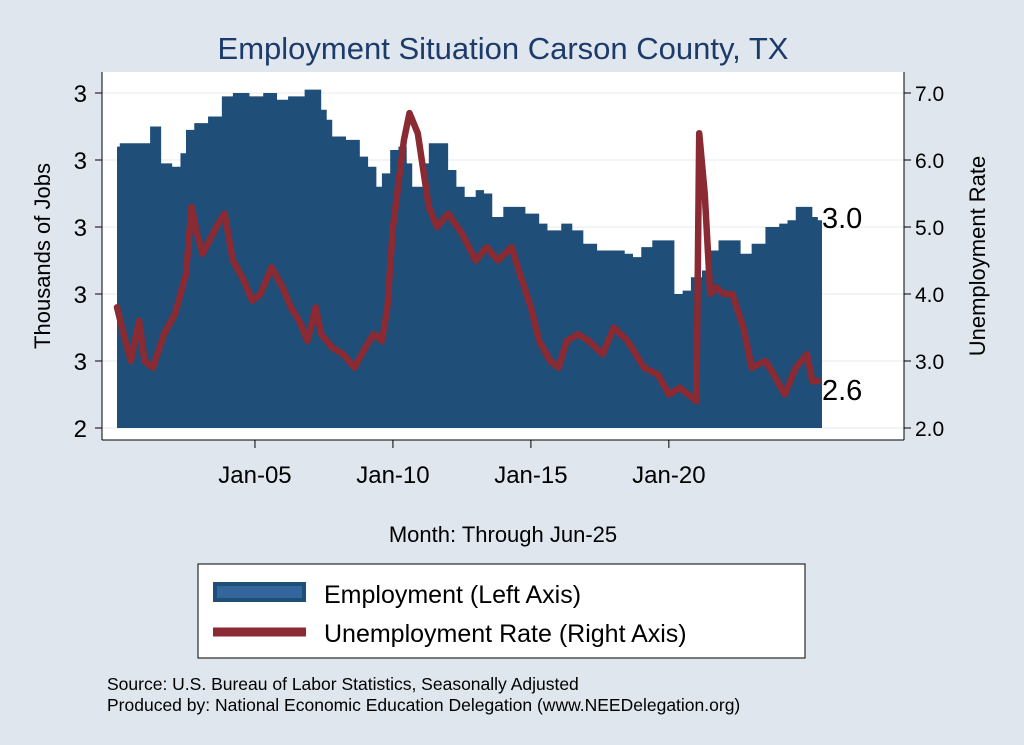  What do you see at coordinates (530, 475) in the screenshot?
I see `x-tick-label: Jan-15` at bounding box center [530, 475].